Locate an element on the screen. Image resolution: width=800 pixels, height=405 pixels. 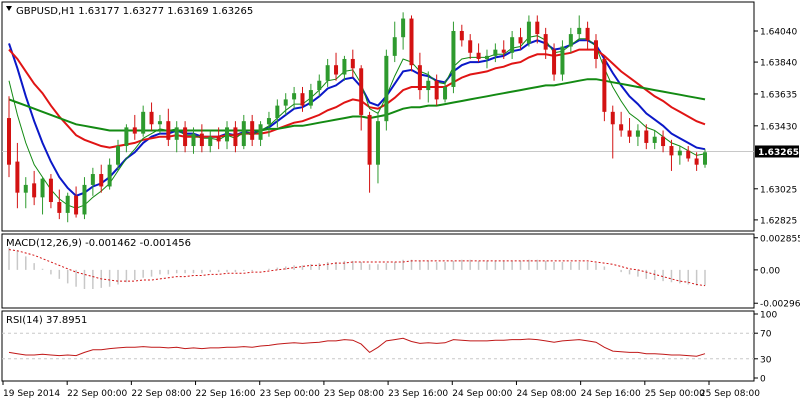
current-price-label: 1.63265 is located at coordinates (778, 153).